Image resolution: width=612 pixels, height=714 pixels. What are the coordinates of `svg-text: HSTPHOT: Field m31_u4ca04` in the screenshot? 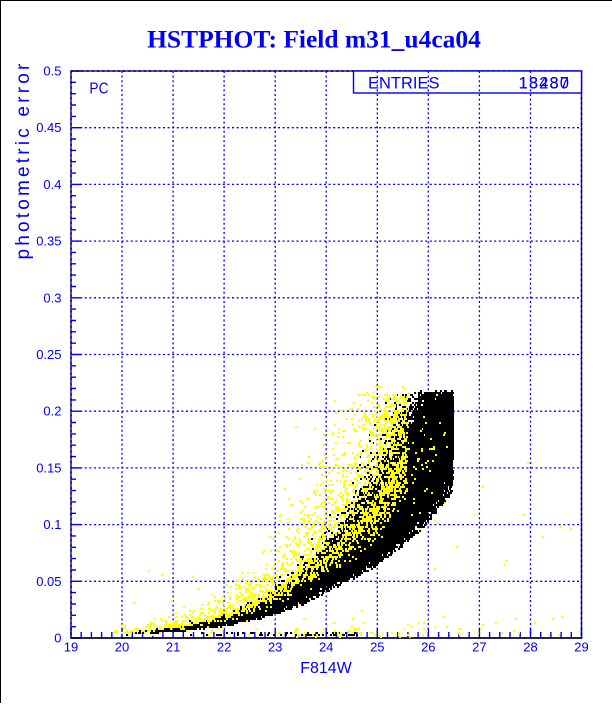 It's located at (314, 39).